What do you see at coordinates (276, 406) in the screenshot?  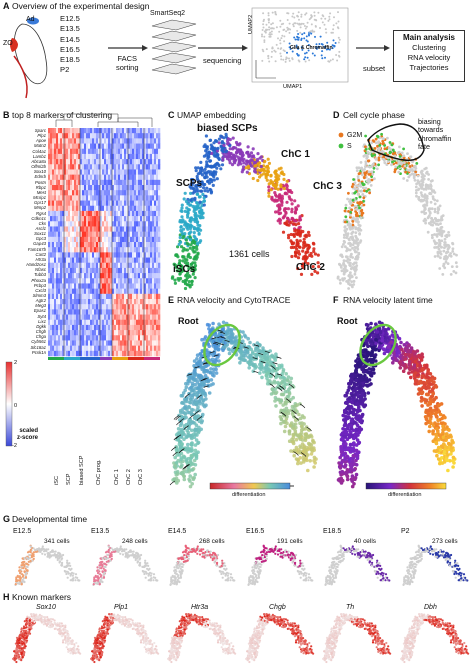 I see `velocity-point` at bounding box center [276, 406].